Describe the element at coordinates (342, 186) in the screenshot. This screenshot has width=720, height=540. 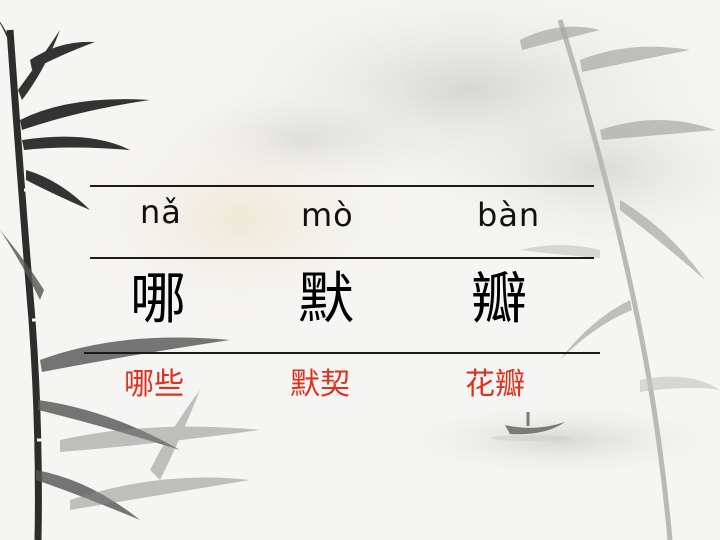
I see `top-rule` at that location.